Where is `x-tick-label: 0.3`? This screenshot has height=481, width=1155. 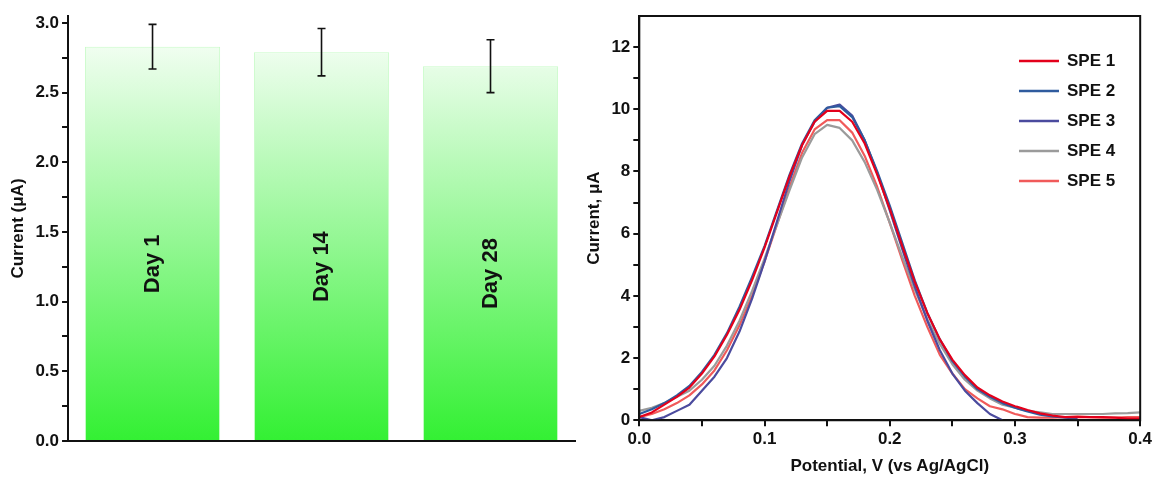 x-tick-label: 0.3 is located at coordinates (1015, 439).